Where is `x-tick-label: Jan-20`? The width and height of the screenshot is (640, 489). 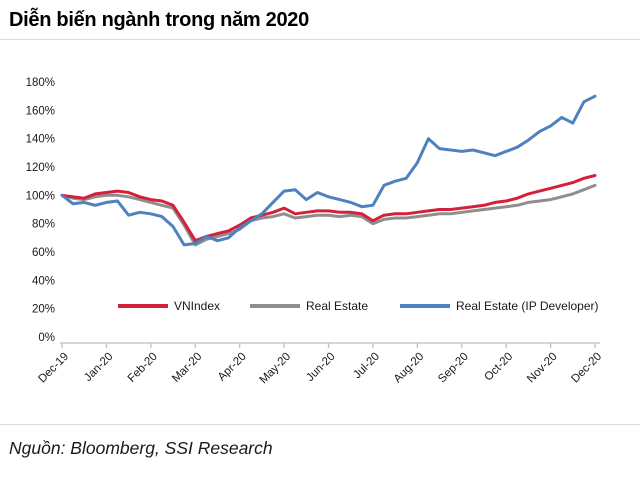 x-tick-label: Jan-20 is located at coordinates (98, 367).